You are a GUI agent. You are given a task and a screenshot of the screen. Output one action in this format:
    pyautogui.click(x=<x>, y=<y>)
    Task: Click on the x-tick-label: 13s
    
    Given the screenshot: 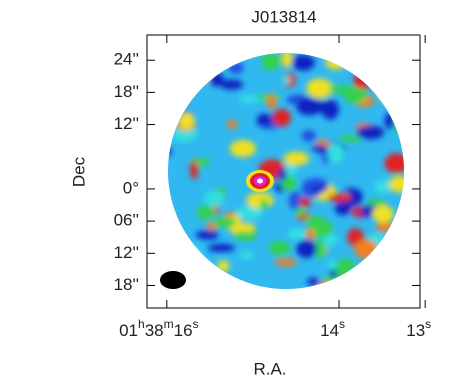 What is the action you would take?
    pyautogui.click(x=418, y=328)
    